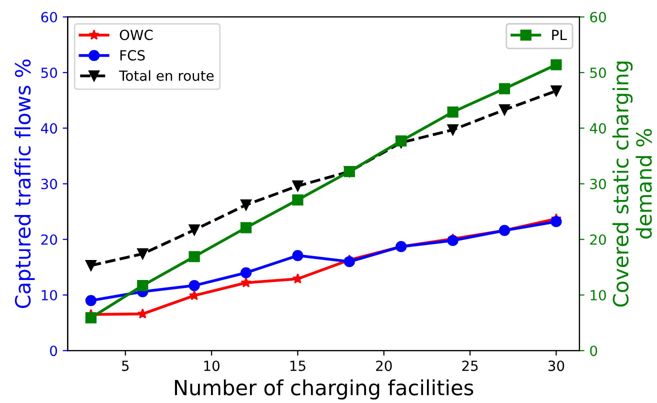  Describe the element at coordinates (125, 366) in the screenshot. I see `x-tick-label: 5` at that location.